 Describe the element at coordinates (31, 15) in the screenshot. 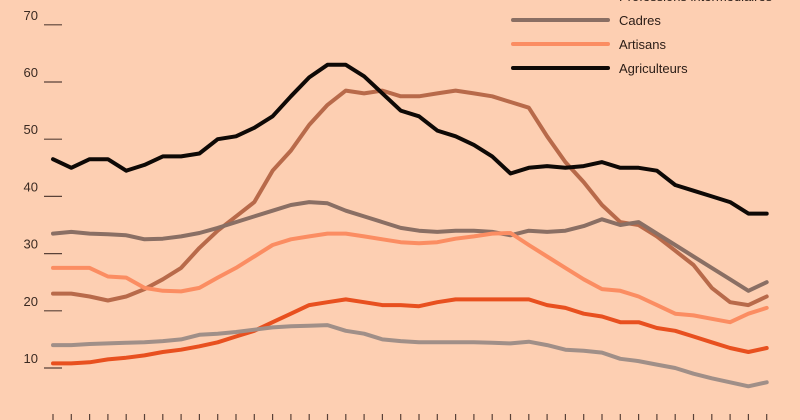

I see `y-tick-label-70: 70` at that location.